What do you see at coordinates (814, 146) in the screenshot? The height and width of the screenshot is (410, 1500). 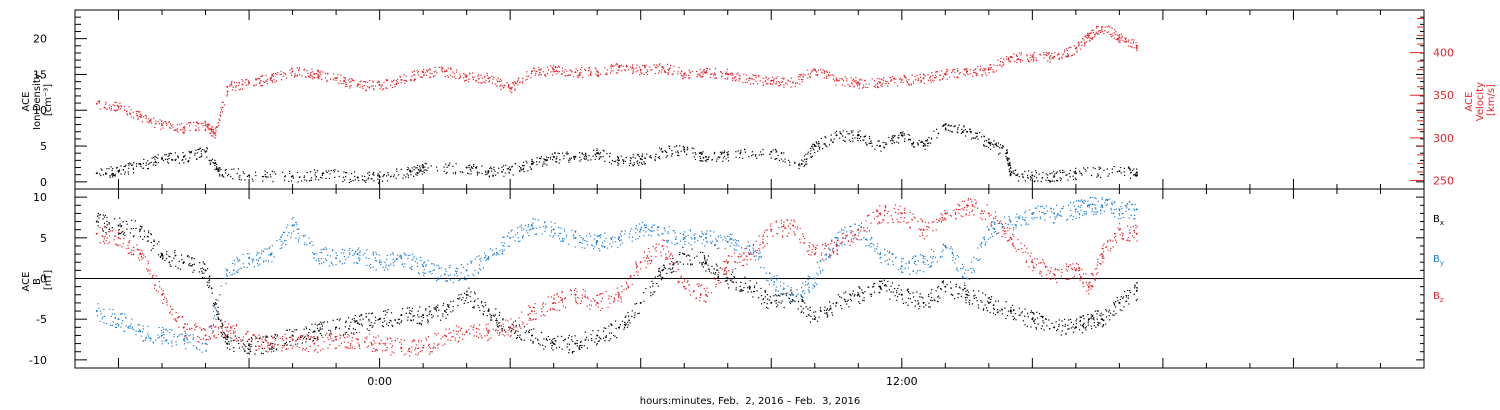 I see `ion-density-point` at bounding box center [814, 146].